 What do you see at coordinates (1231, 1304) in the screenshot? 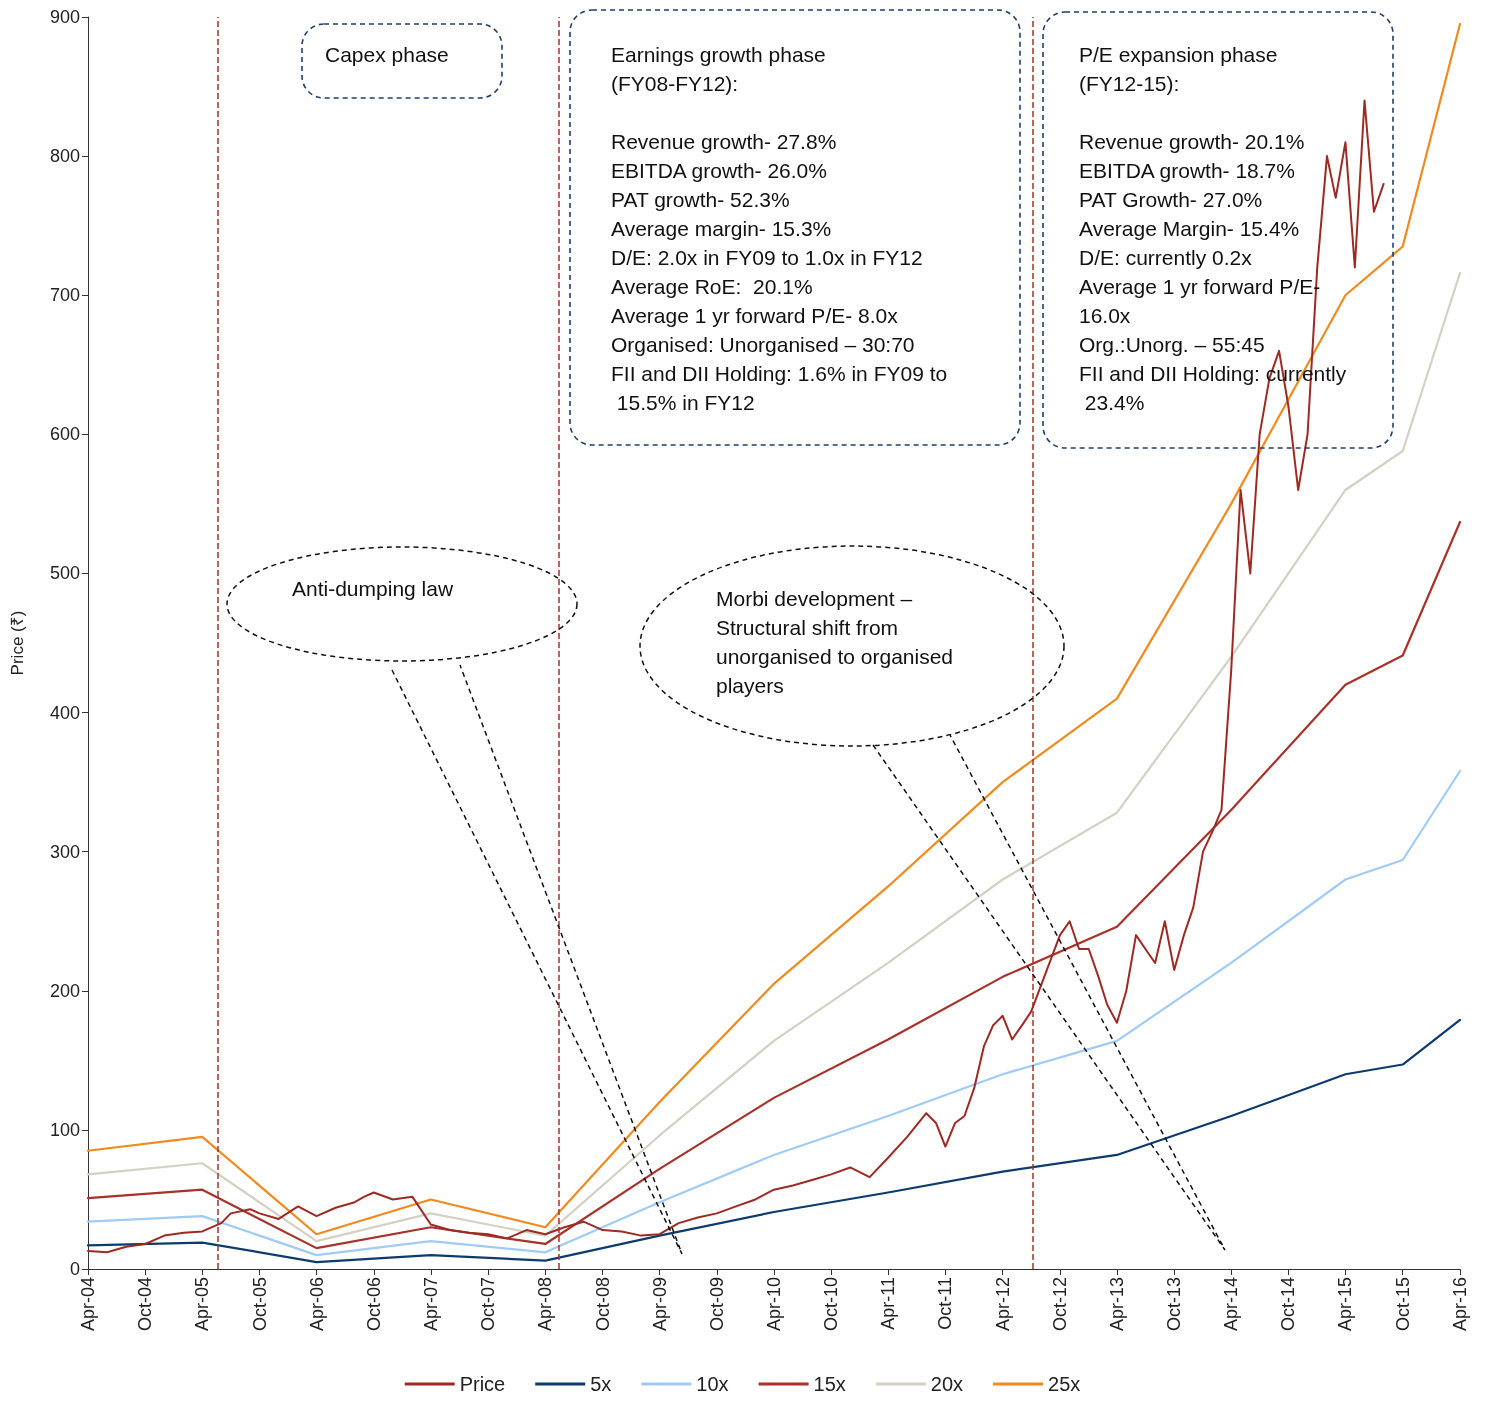
I see `x-tick-label: Apr-14` at bounding box center [1231, 1304].